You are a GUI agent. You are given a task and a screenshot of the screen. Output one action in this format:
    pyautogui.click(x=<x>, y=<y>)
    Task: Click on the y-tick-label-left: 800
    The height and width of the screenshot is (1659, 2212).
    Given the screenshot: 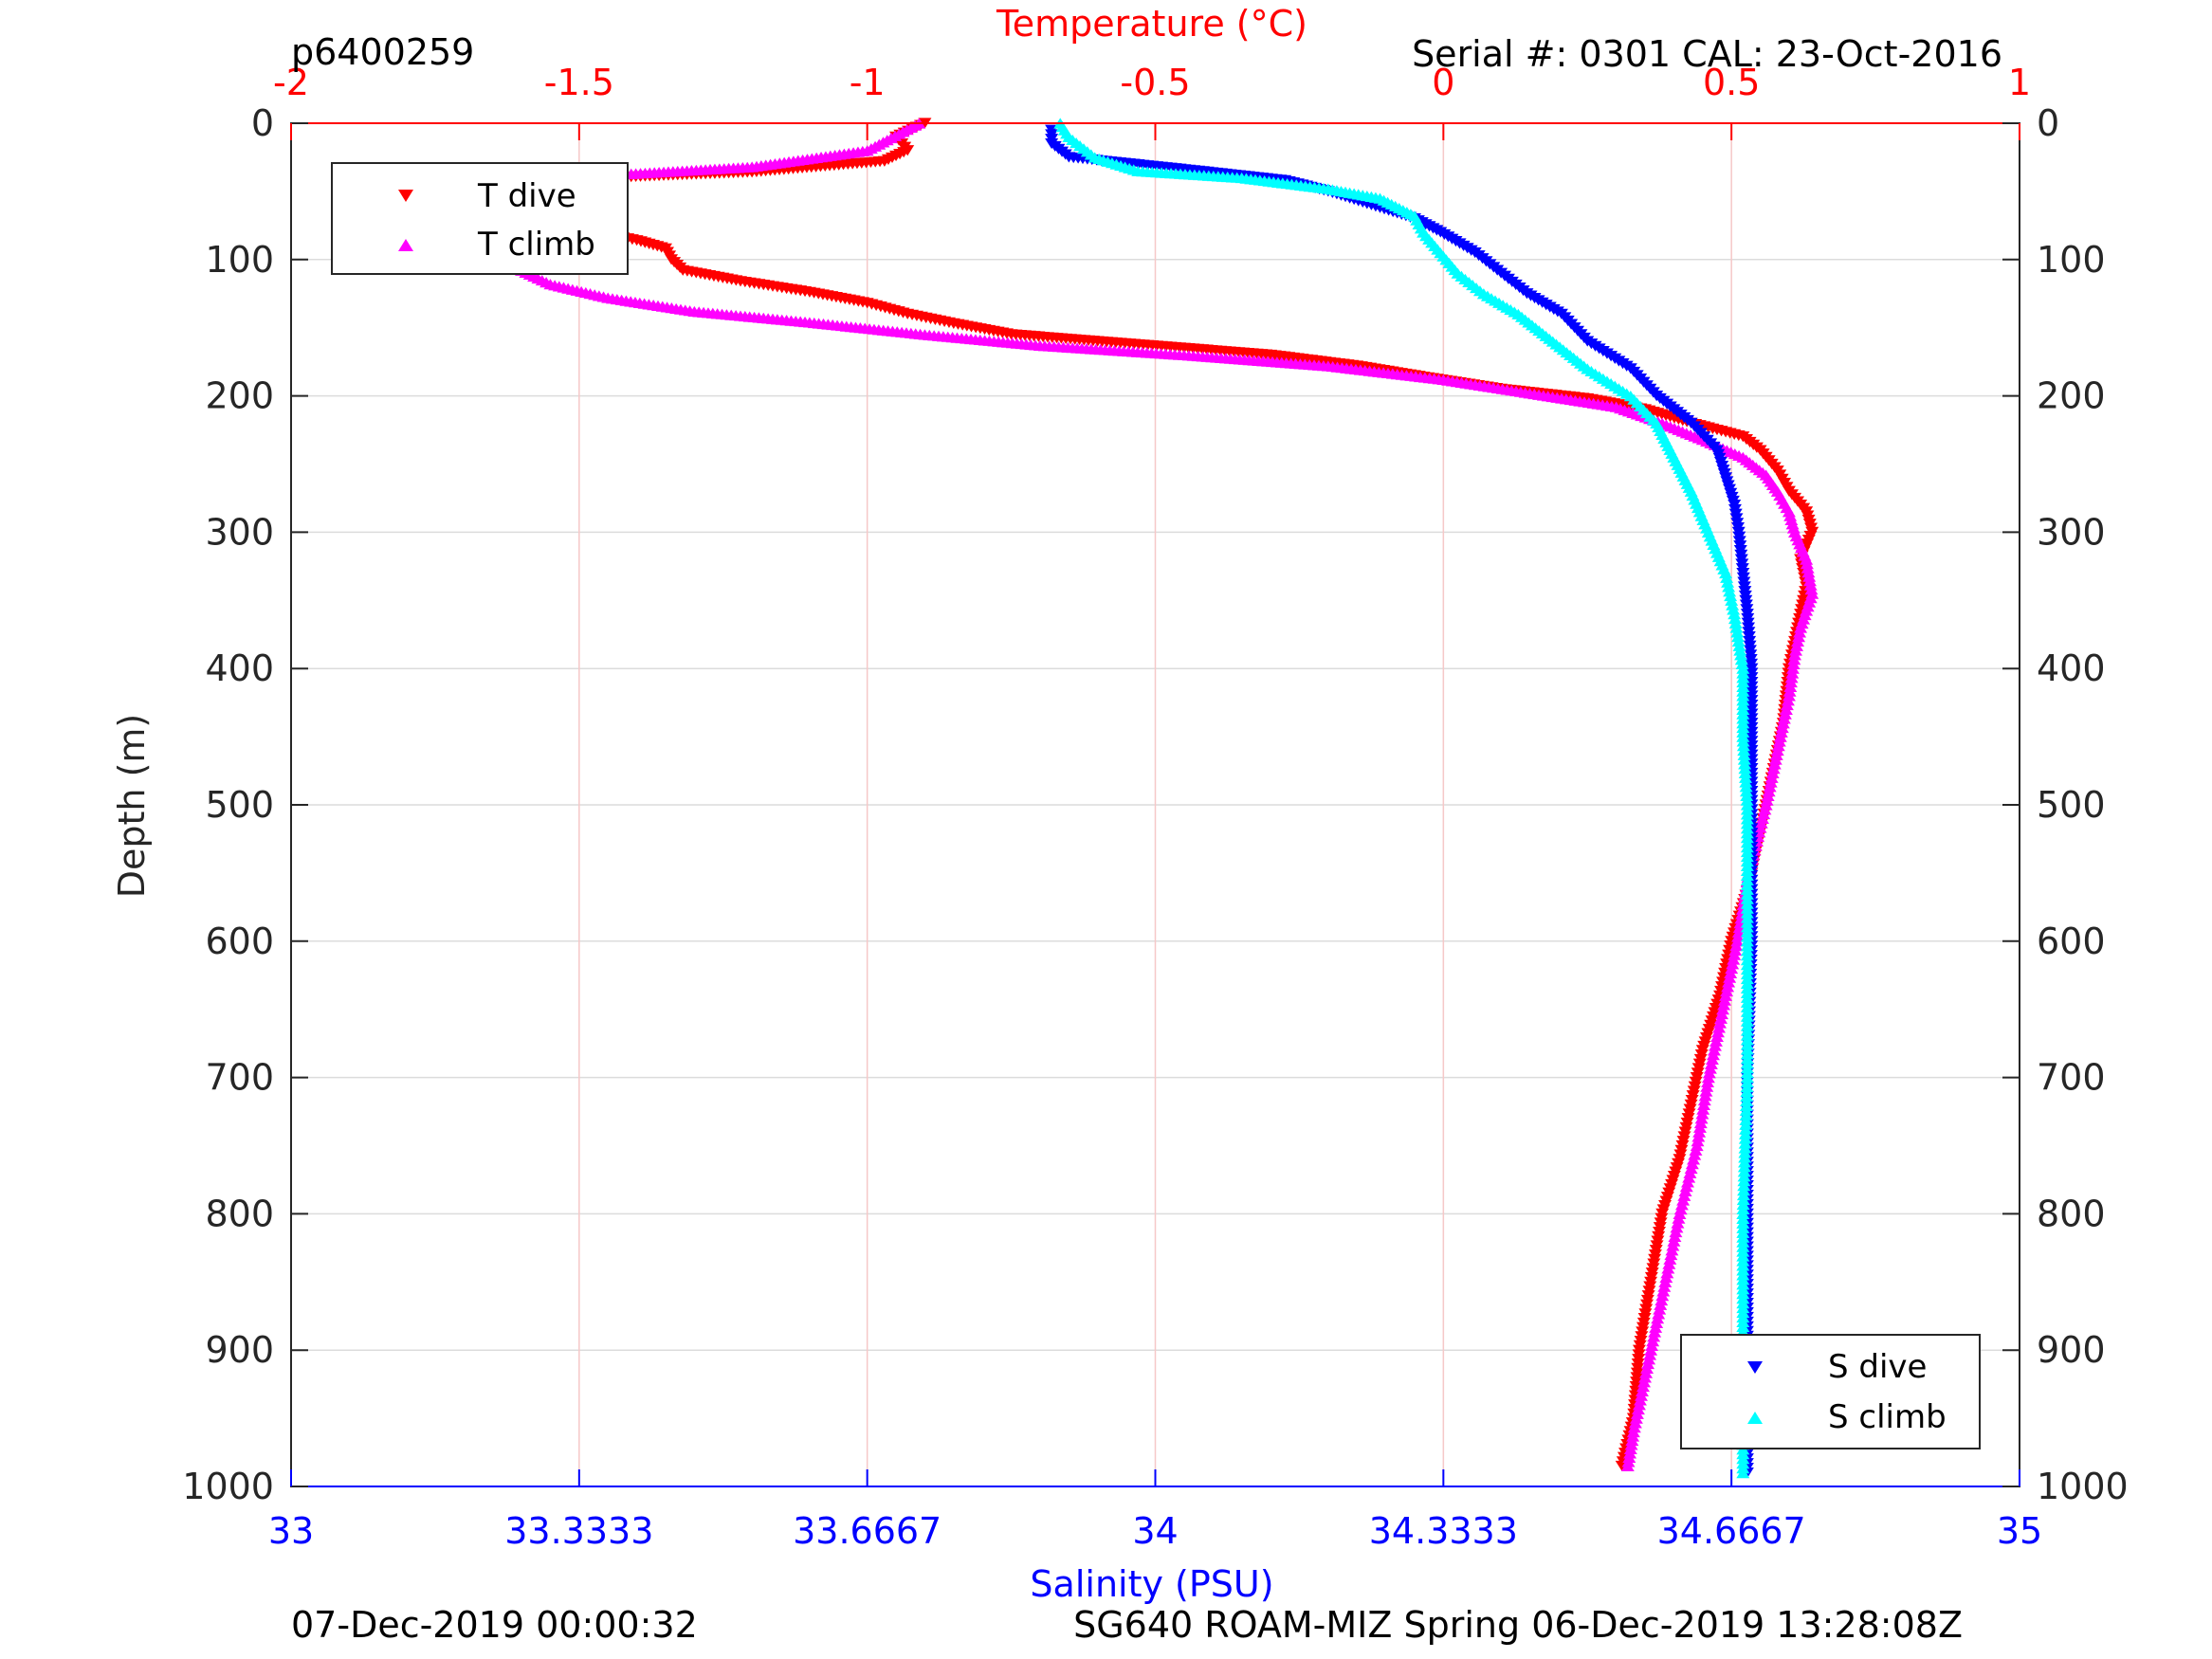 What is the action you would take?
    pyautogui.click(x=239, y=1213)
    